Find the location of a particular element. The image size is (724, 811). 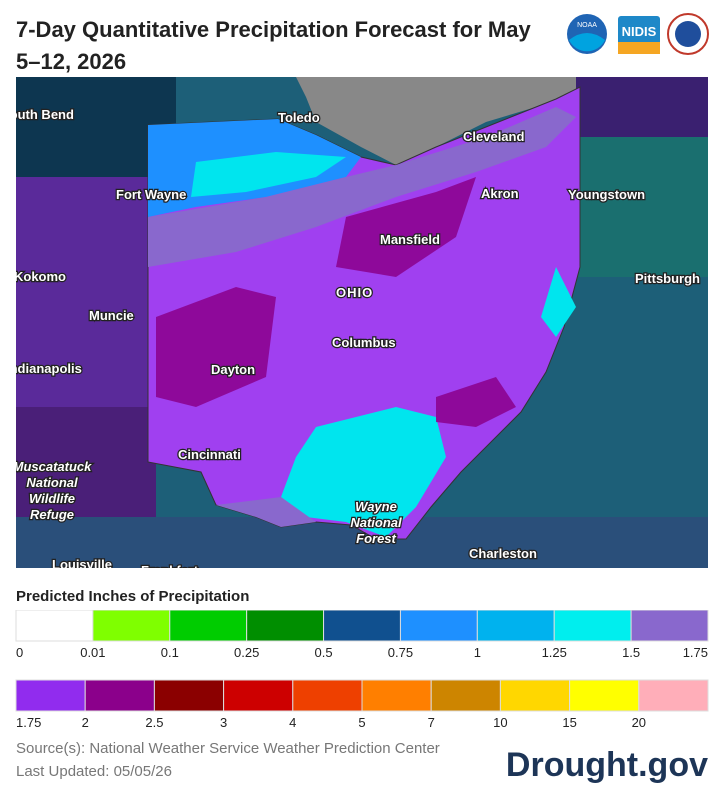

city-label: Akron is located at coordinates (500, 193).